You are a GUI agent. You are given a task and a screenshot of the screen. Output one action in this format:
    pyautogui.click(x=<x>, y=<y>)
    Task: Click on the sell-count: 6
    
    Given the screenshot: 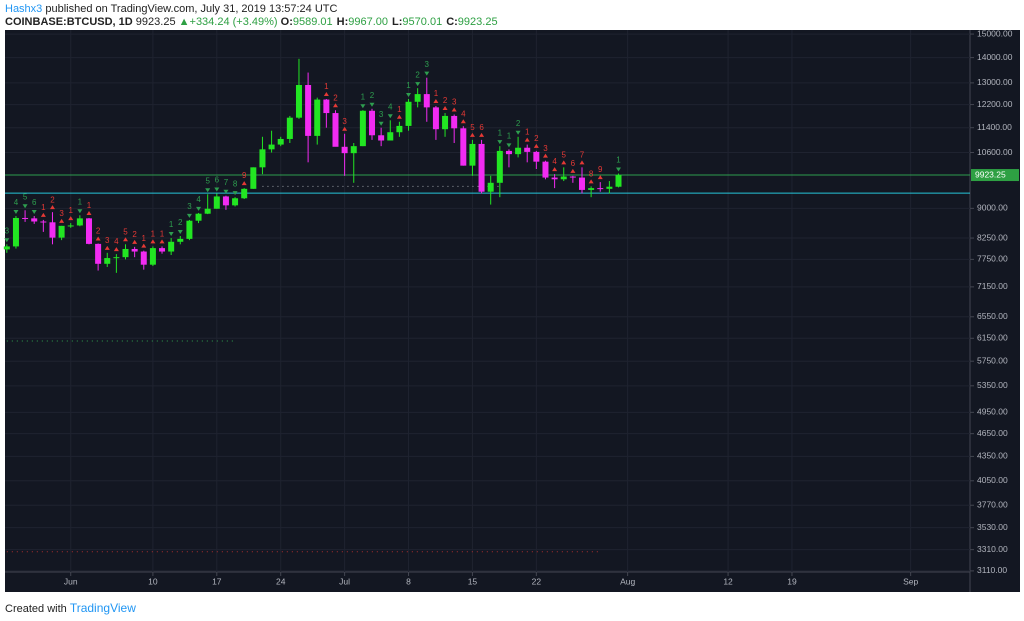 What is the action you would take?
    pyautogui.click(x=481, y=127)
    